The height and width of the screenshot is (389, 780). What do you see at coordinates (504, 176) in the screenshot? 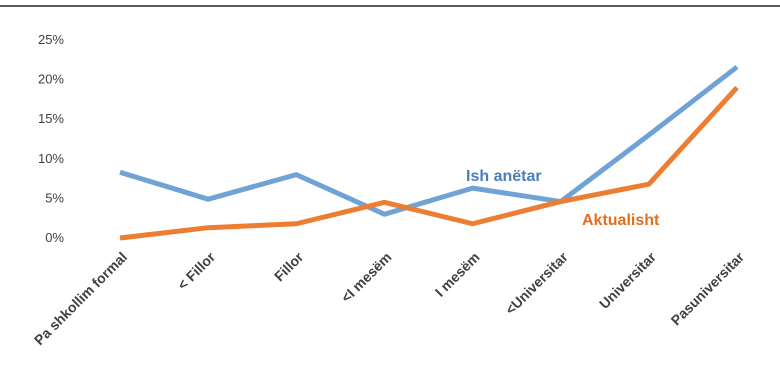
I see `series-label: Ish anëtar` at bounding box center [504, 176].